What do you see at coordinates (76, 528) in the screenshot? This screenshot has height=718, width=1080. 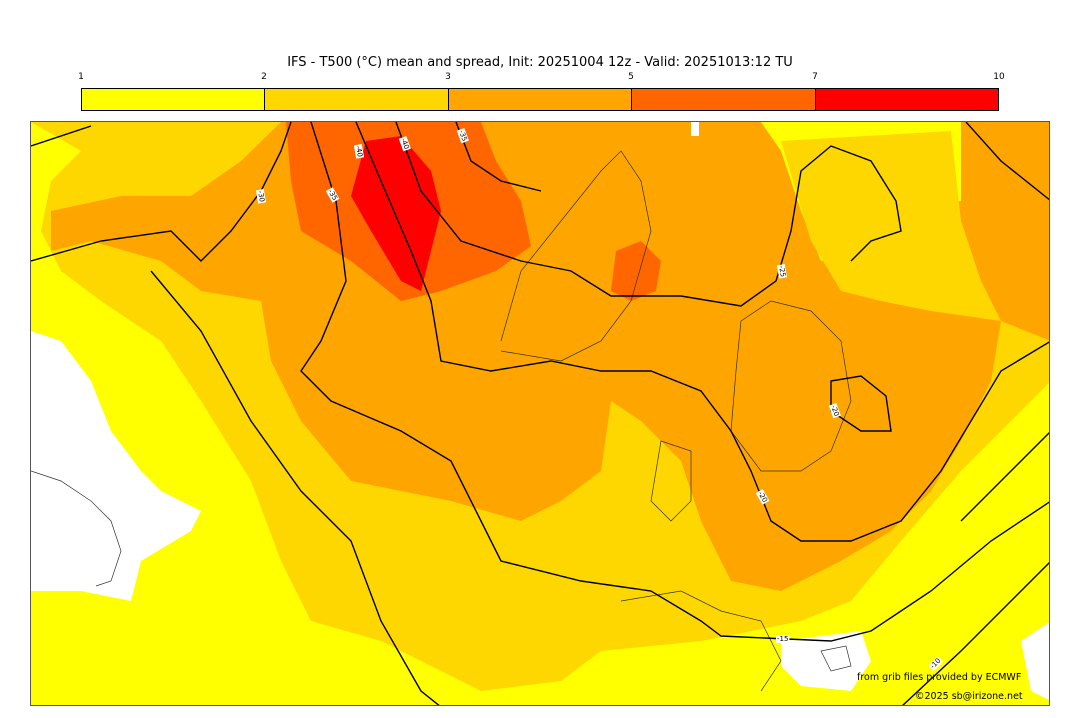 I see `coastline` at bounding box center [76, 528].